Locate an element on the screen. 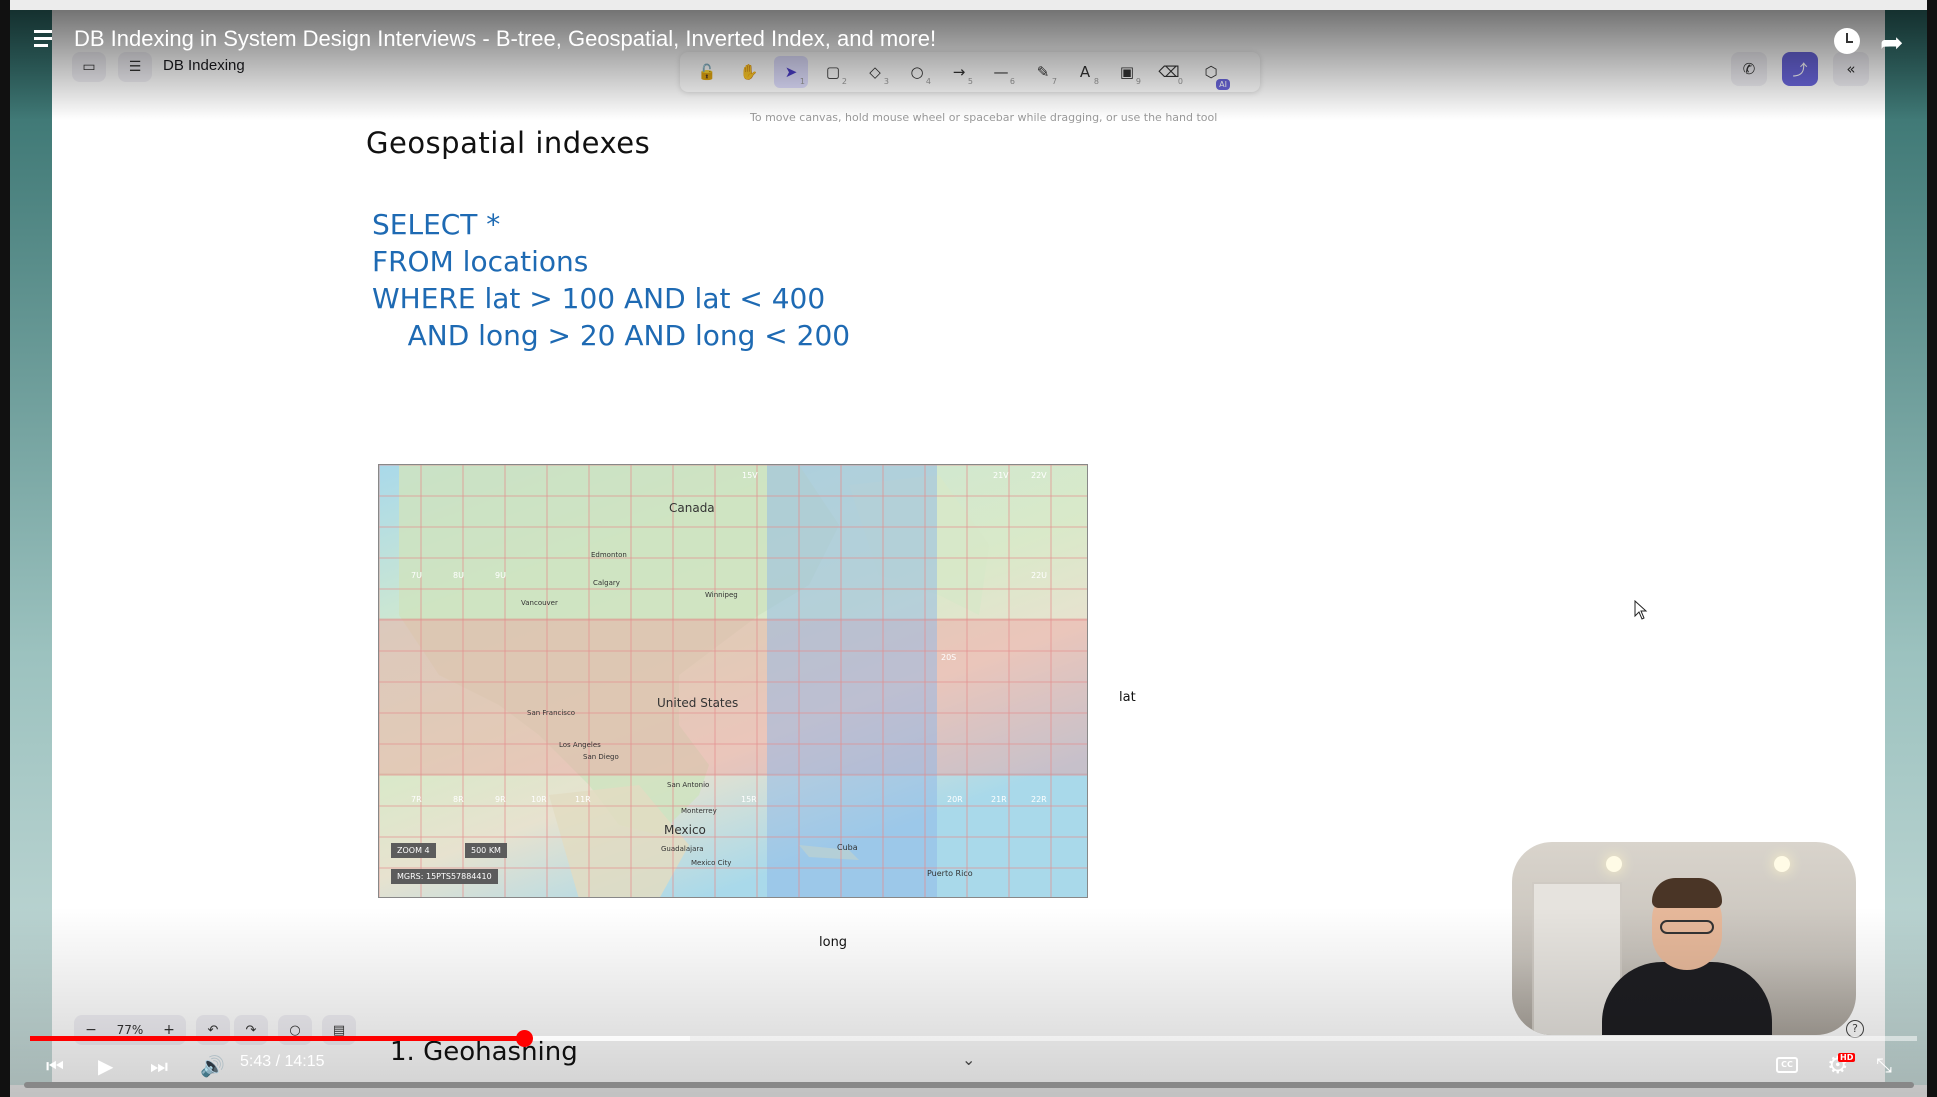  letterbox-right is located at coordinates (1932, 548).